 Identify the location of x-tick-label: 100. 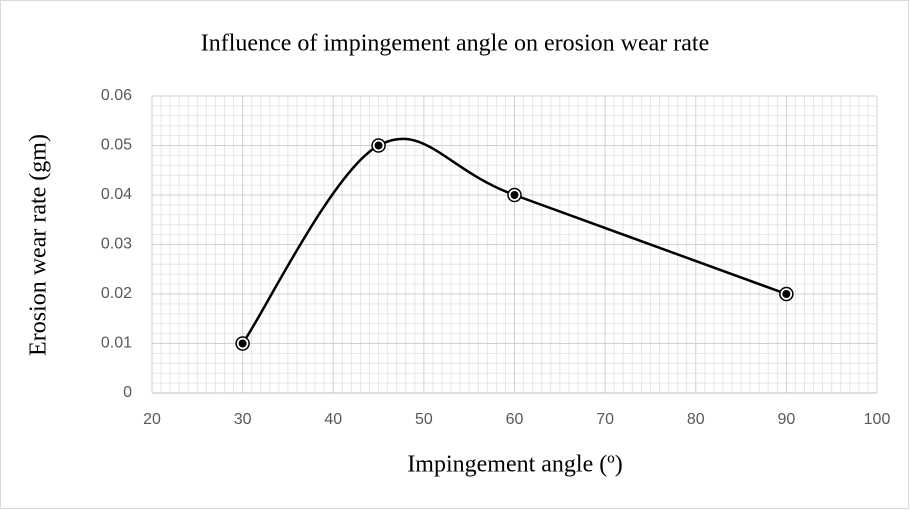
(877, 419).